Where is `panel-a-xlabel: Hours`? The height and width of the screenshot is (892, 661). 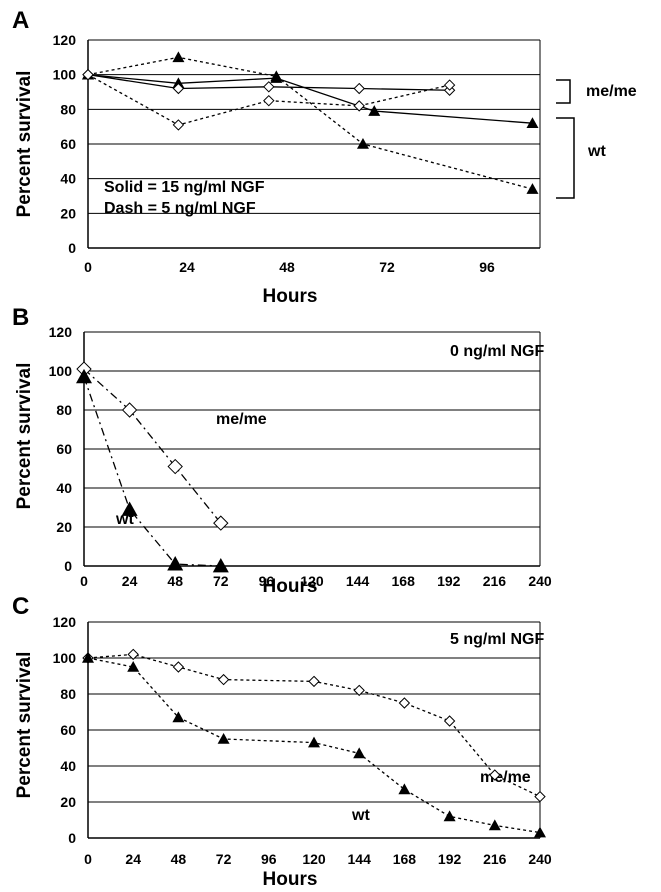 panel-a-xlabel: Hours is located at coordinates (290, 296).